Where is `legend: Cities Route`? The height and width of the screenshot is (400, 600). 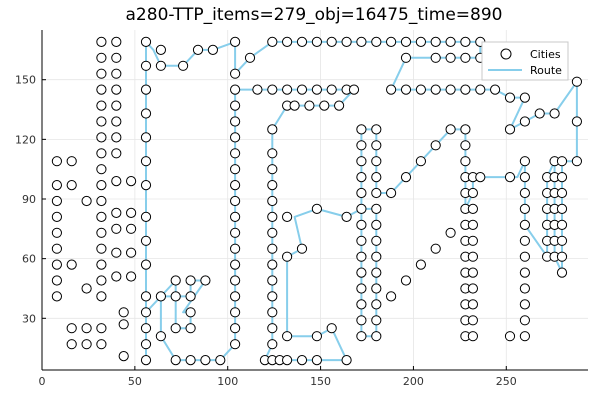 legend: Cities Route is located at coordinates (525, 61).